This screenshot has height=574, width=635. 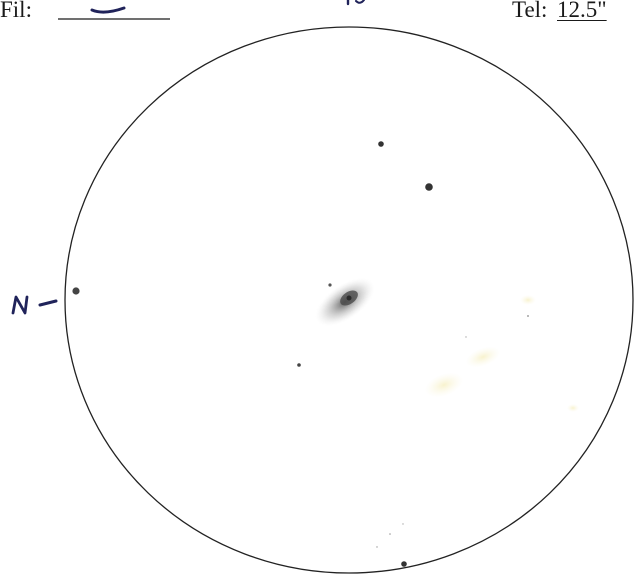 What do you see at coordinates (345, 302) in the screenshot?
I see `galaxy-sketch` at bounding box center [345, 302].